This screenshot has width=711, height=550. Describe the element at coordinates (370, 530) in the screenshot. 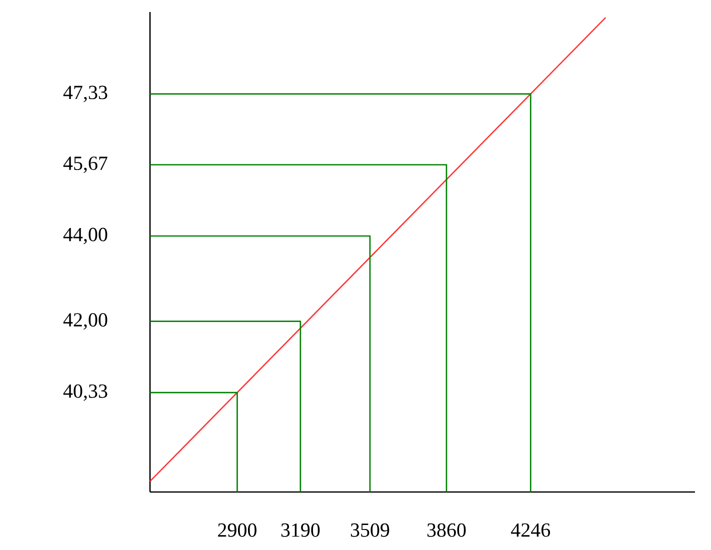

I see `x-tick-label: 3509` at that location.